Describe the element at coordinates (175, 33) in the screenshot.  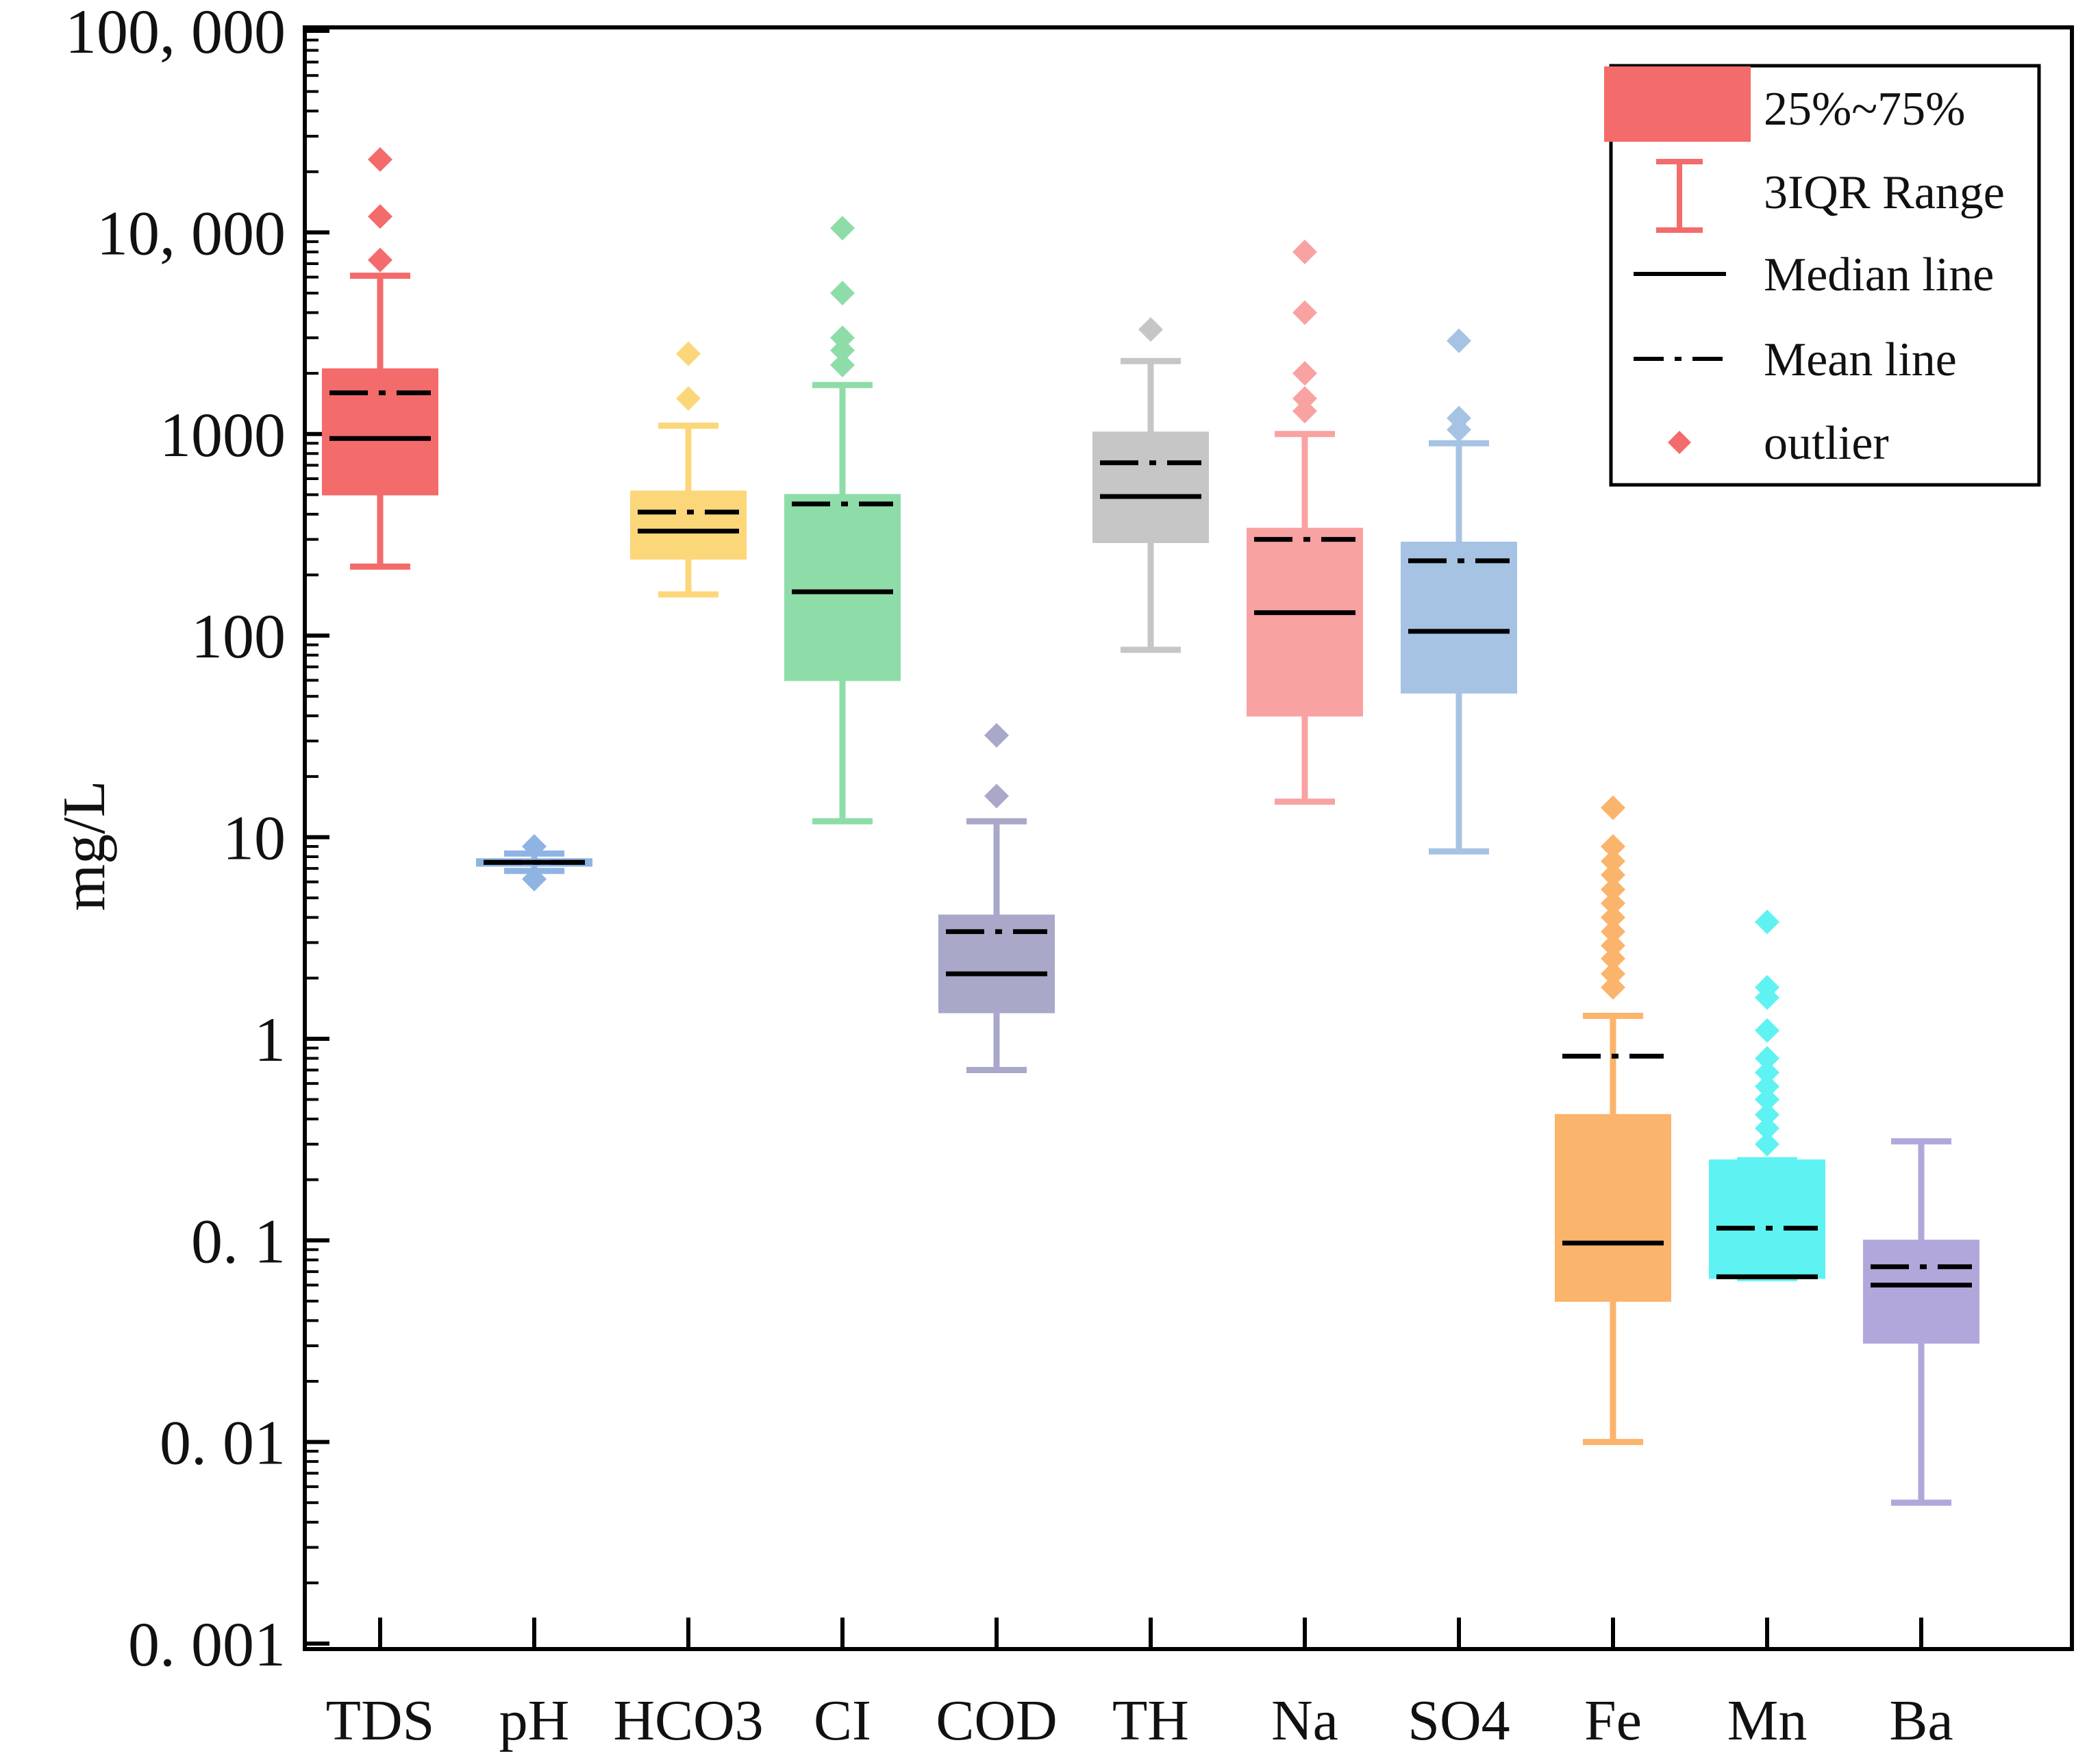
I see `y-tick-label: 100, 000` at that location.